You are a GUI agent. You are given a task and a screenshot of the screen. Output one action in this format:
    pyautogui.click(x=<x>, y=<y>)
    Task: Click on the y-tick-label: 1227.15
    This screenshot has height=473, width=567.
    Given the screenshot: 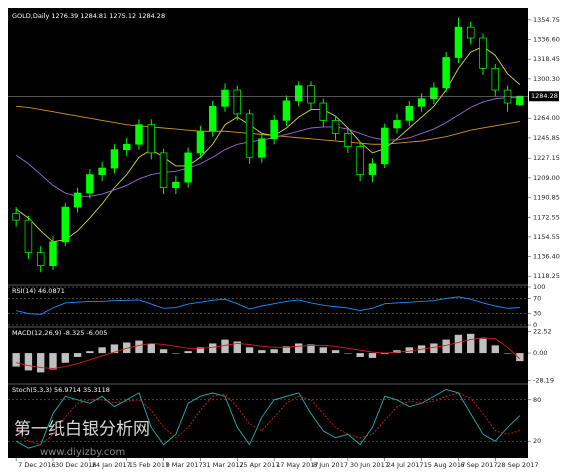 What is the action you would take?
    pyautogui.click(x=546, y=158)
    